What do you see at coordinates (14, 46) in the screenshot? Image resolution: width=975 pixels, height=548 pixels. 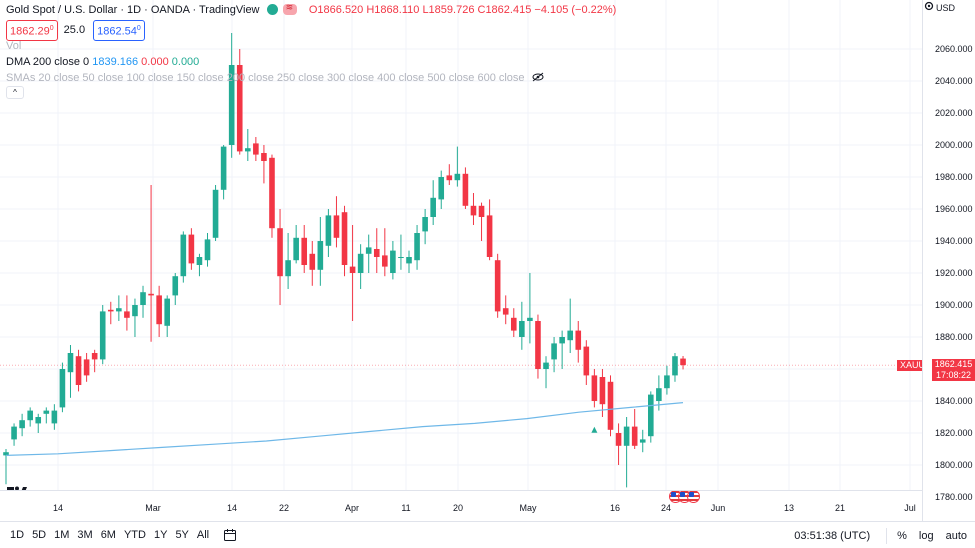 I see `volume-indicator-legend: Vol` at bounding box center [14, 46].